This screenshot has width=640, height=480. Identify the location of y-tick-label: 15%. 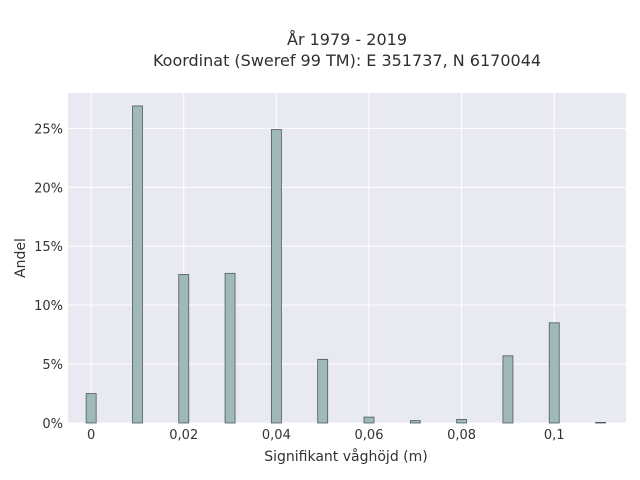
(48, 247).